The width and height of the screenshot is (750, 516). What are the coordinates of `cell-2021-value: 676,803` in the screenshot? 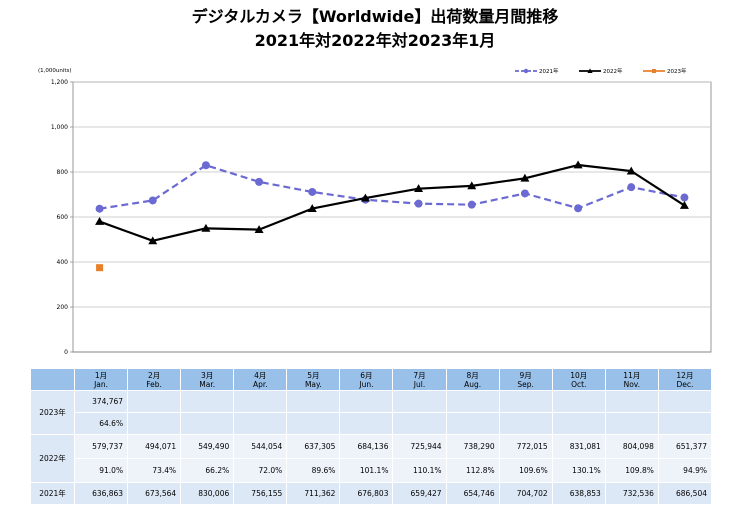 It's located at (366, 493).